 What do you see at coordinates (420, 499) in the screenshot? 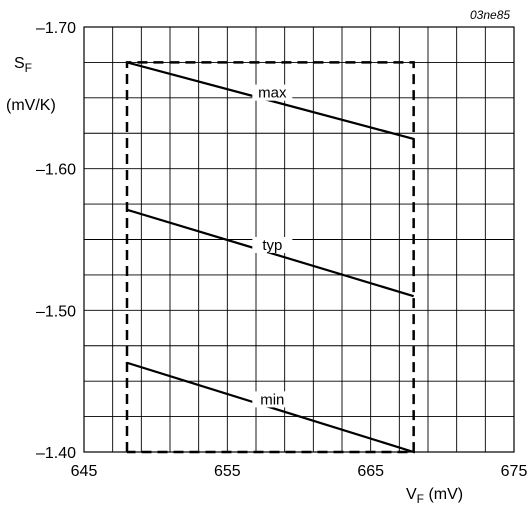
I see `x-axis-label-sub: F` at bounding box center [420, 499].